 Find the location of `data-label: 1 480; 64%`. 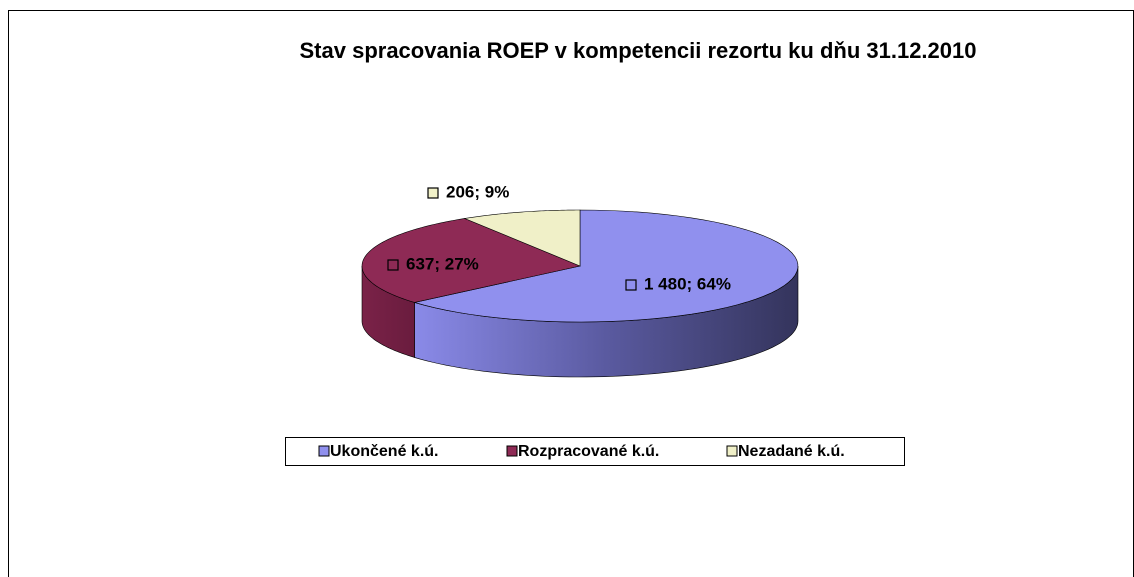

data-label: 1 480; 64% is located at coordinates (687, 283).